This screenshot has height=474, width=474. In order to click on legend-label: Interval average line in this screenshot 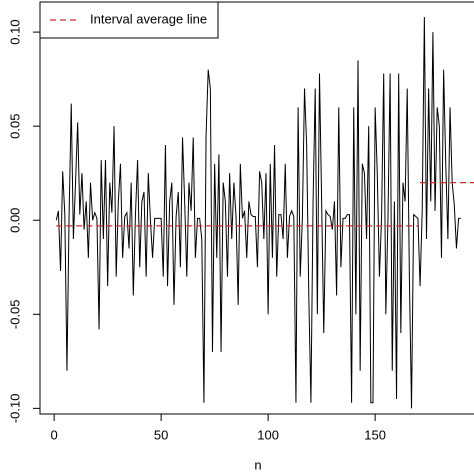, I will do `click(148, 18)`.